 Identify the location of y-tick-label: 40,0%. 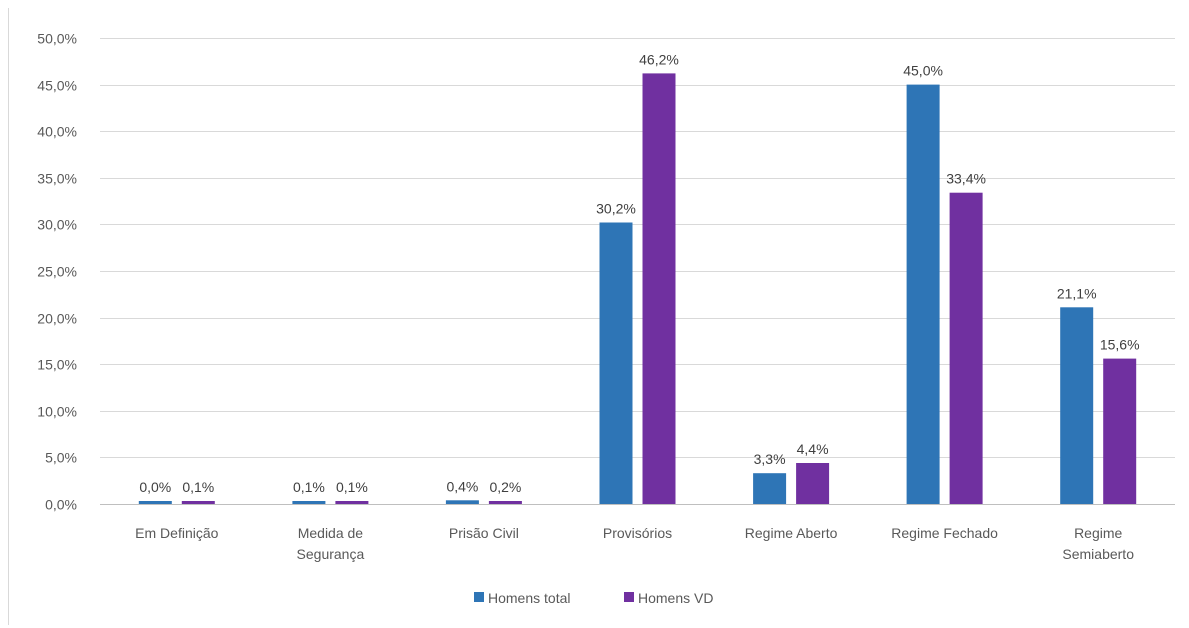
(57, 132).